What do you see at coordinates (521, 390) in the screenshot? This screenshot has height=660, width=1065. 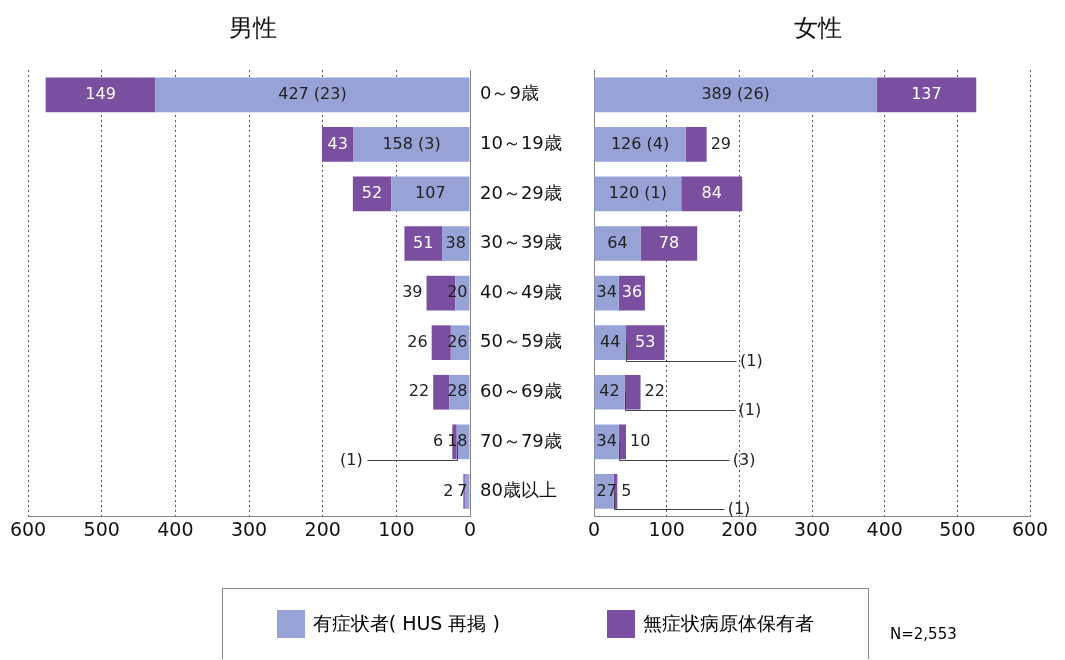 I see `y-tick-label: 60～69歳` at bounding box center [521, 390].